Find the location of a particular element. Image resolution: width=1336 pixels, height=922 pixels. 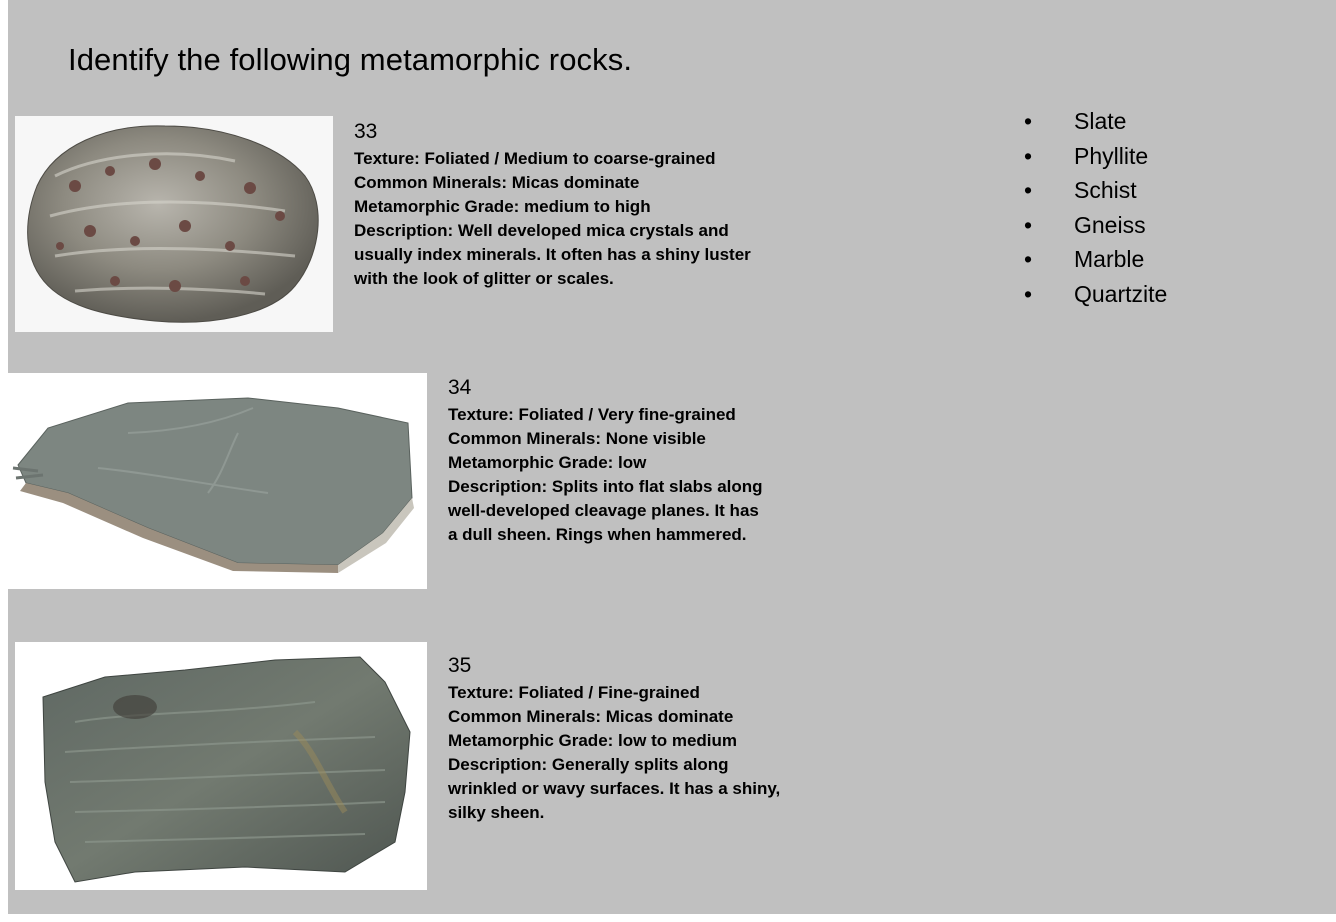

list-item: • Quartzite is located at coordinates (1093, 294).